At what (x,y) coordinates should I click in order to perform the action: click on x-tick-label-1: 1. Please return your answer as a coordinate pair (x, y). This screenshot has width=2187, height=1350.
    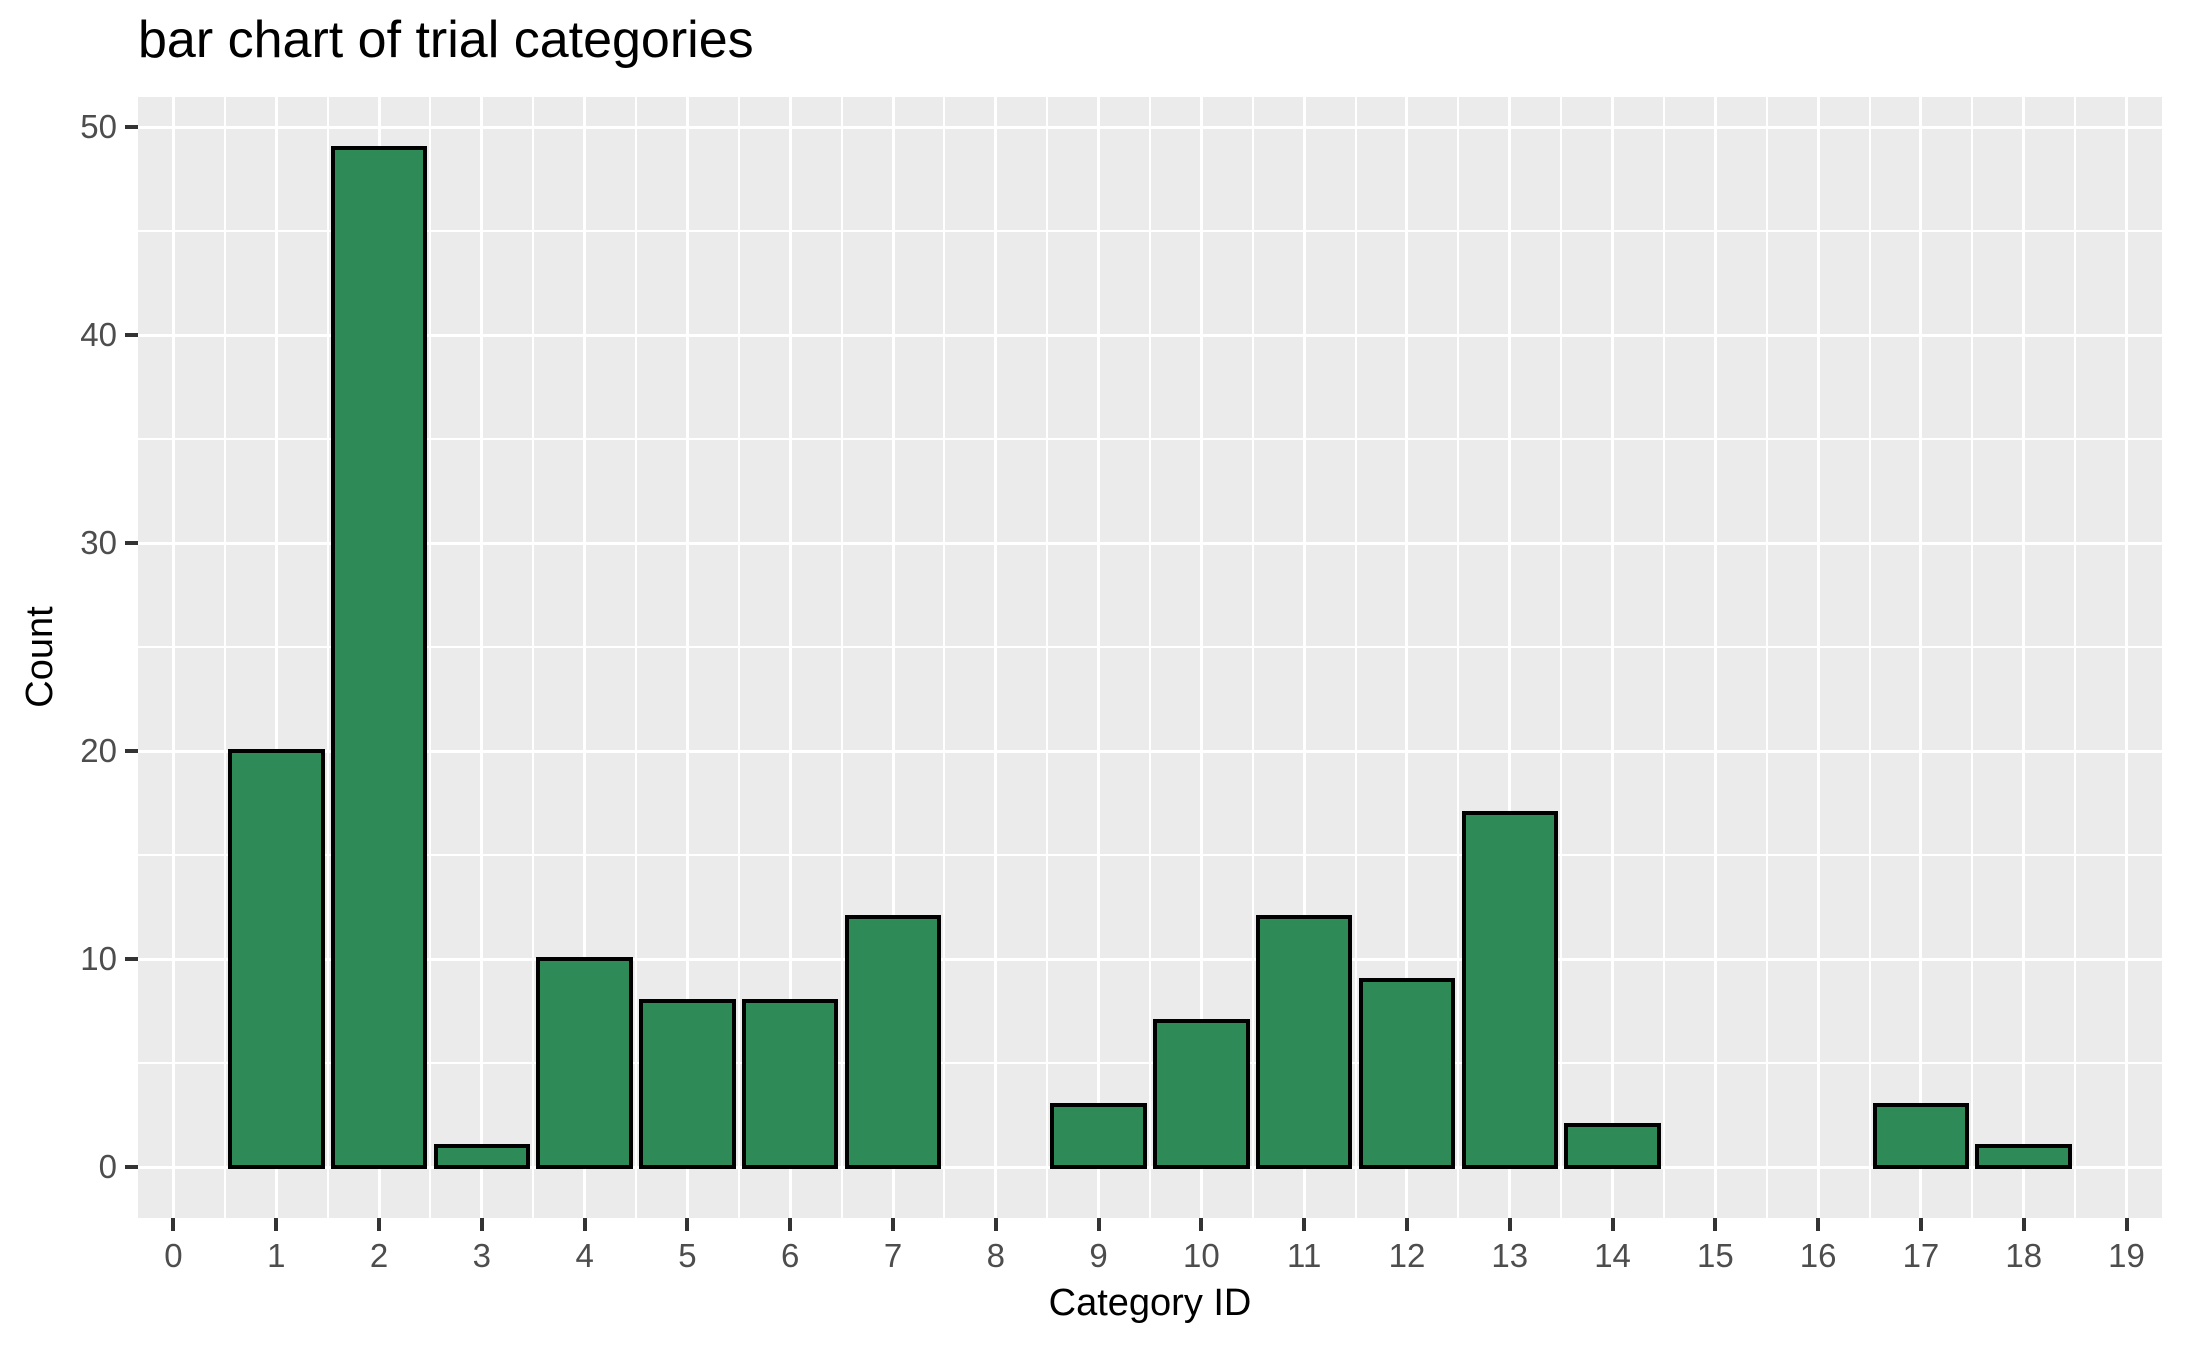
    Looking at the image, I should click on (276, 1255).